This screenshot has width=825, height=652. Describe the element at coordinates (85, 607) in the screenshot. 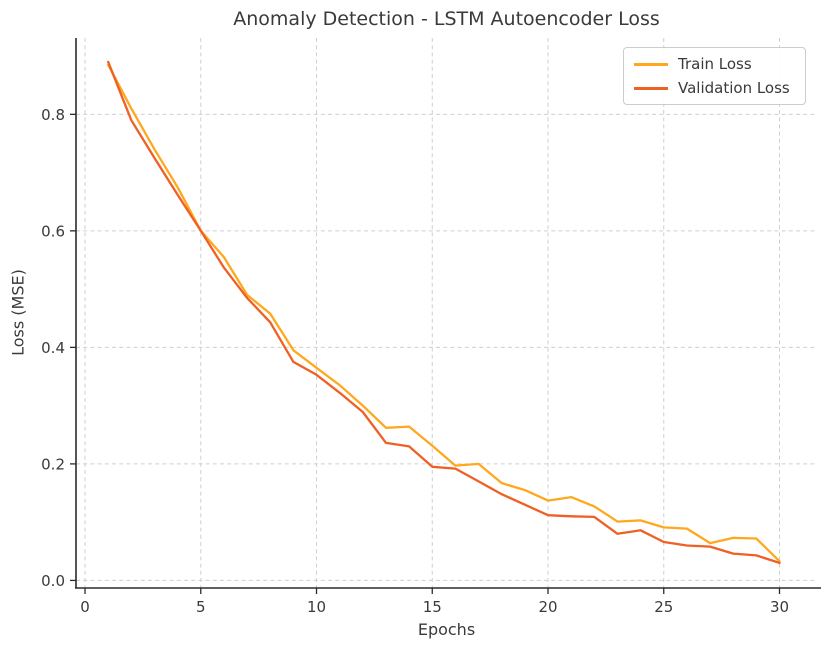

I see `x-tick-label: 0` at that location.